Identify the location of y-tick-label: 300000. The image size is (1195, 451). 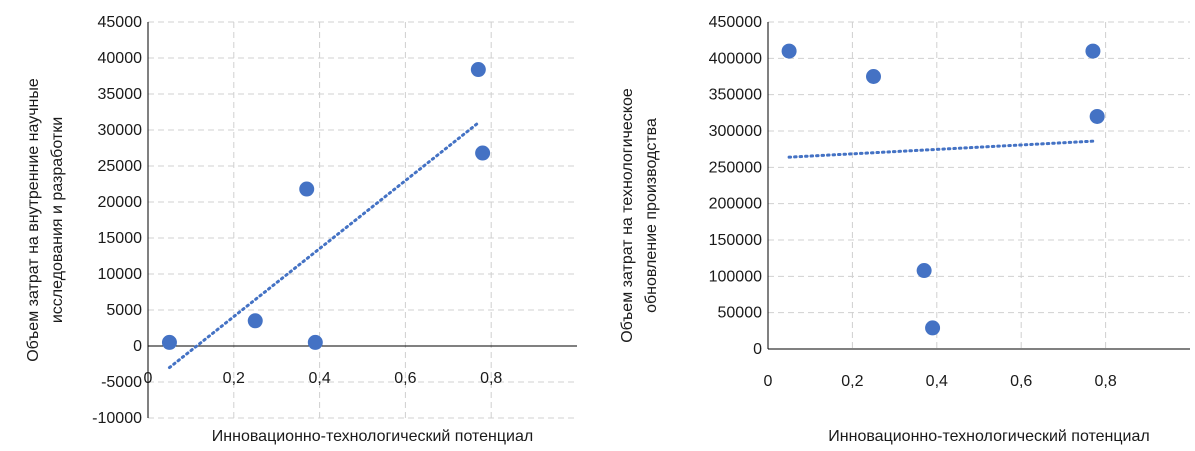
(735, 131).